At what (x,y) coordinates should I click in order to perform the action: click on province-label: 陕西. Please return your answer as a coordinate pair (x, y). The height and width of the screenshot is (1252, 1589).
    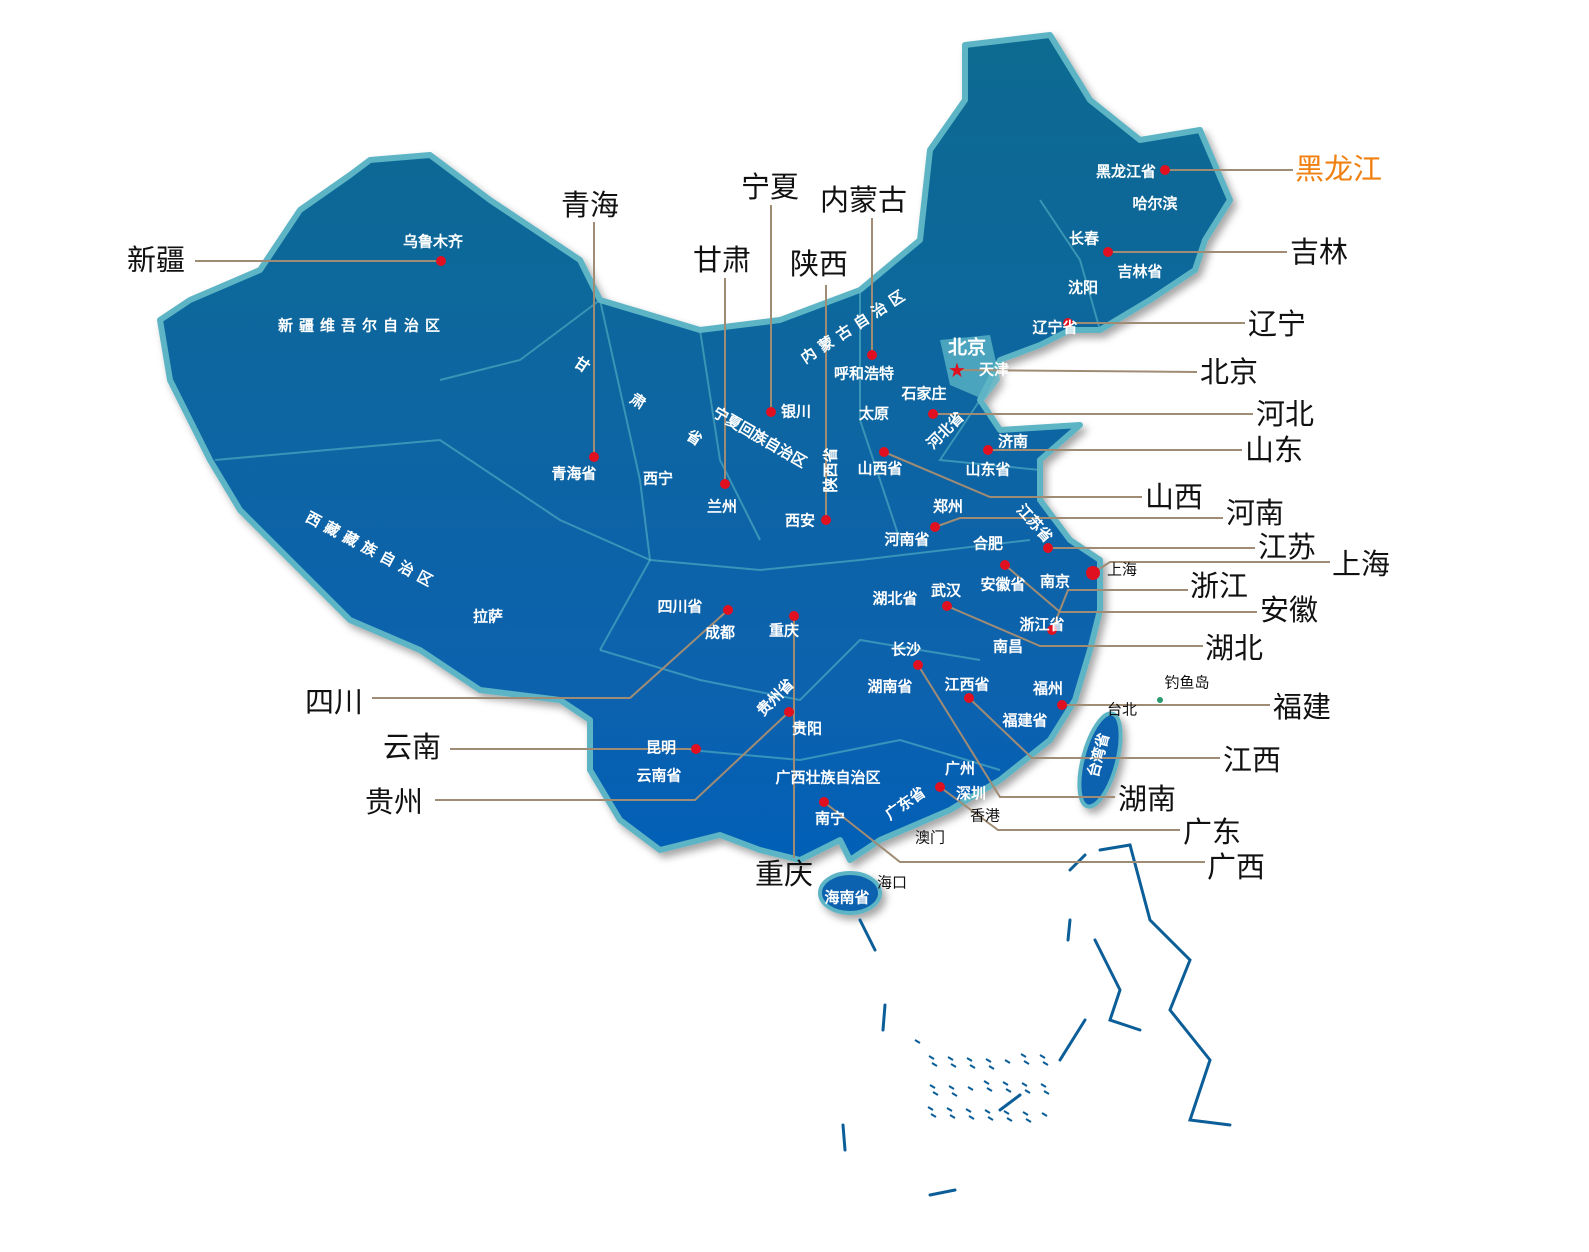
    Looking at the image, I should click on (819, 264).